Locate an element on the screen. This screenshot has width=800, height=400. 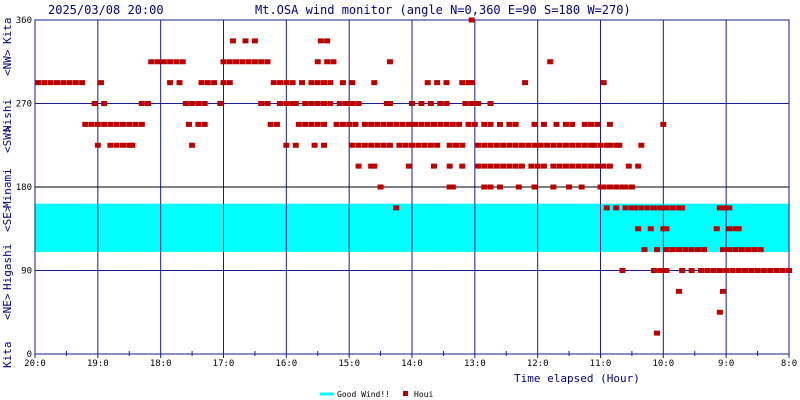
y-direction-label-0: Kita is located at coordinates (7, 355).